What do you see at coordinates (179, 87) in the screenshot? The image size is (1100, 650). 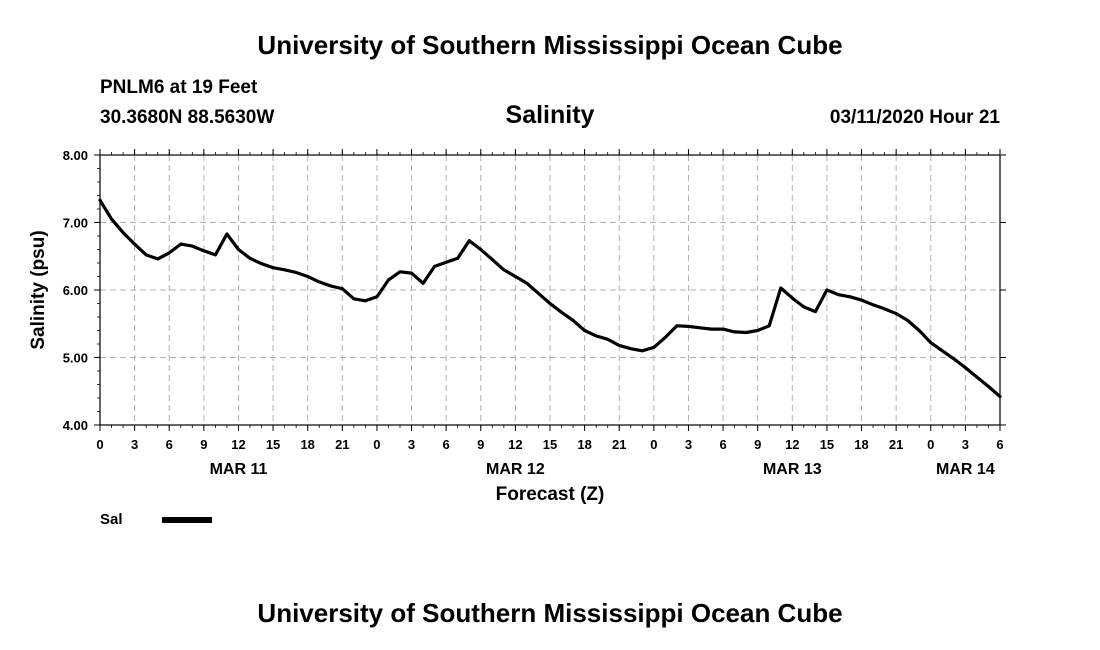 I see `station-label: PNLM6 at 19 Feet` at bounding box center [179, 87].